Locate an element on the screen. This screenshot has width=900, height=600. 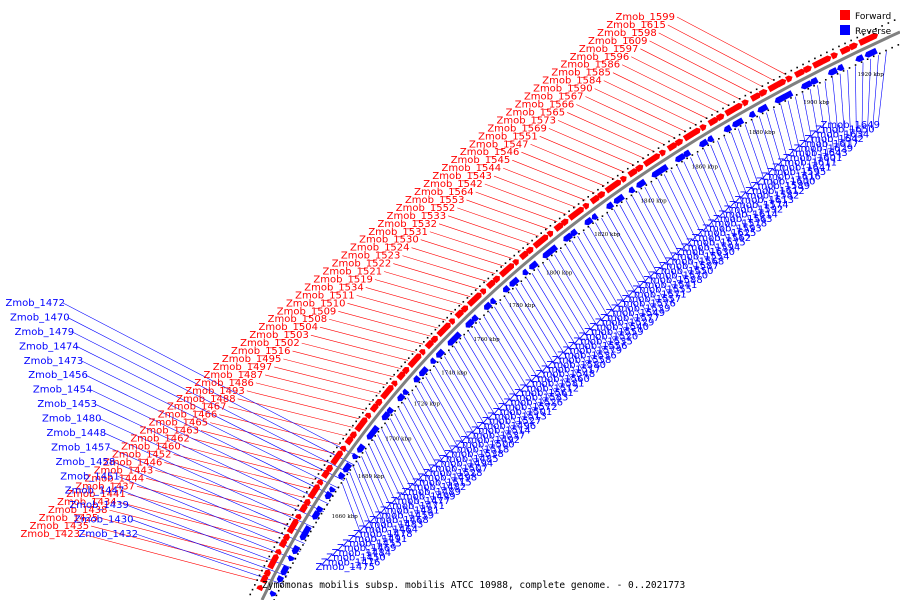
reverse-gene-label: Zmob_1468 is located at coordinates (399, 520).